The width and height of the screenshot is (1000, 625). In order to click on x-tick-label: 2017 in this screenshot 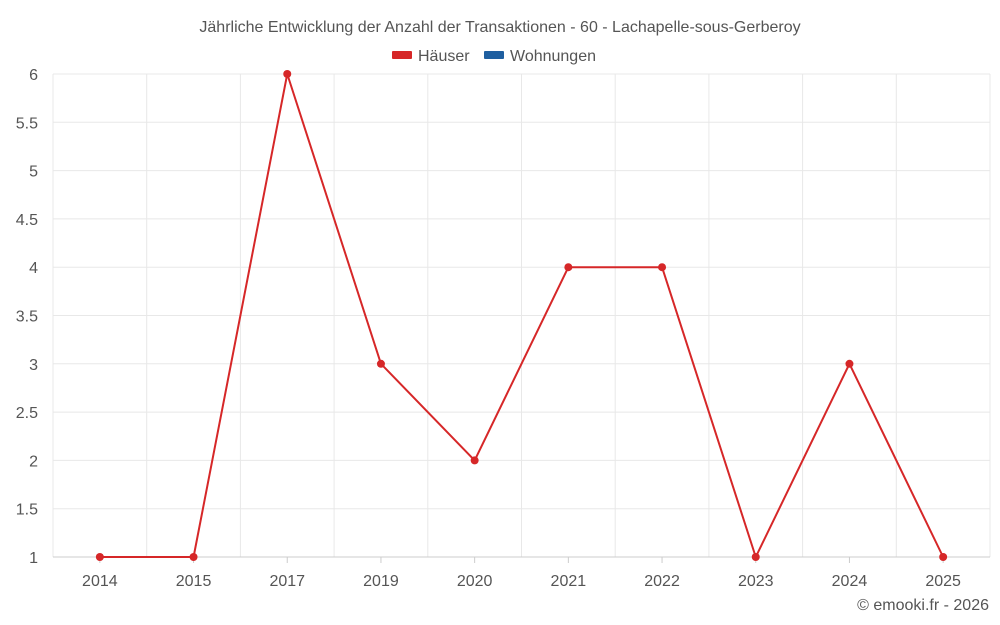, I will do `click(287, 581)`.